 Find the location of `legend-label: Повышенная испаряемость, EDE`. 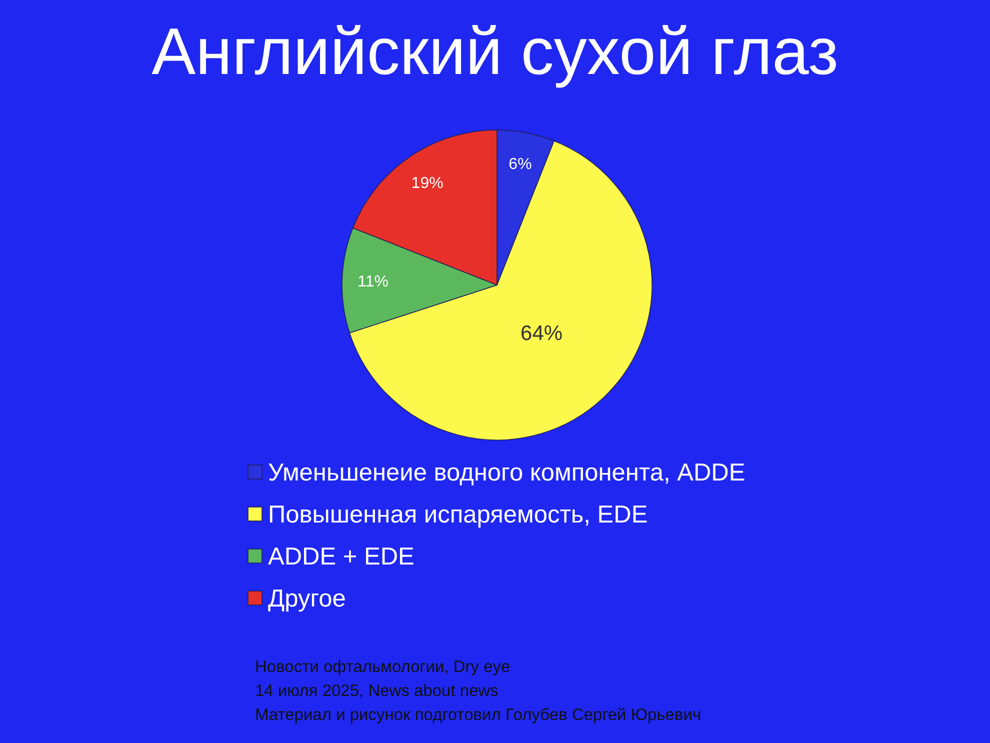

legend-label: Повышенная испаряемость, EDE is located at coordinates (458, 515).